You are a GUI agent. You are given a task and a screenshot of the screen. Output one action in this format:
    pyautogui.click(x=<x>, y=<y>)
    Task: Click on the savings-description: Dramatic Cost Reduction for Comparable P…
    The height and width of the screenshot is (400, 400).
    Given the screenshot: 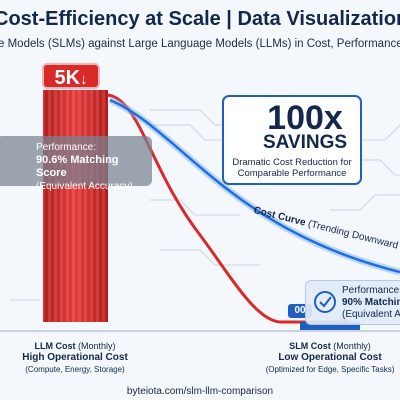 What is the action you would take?
    pyautogui.click(x=292, y=168)
    